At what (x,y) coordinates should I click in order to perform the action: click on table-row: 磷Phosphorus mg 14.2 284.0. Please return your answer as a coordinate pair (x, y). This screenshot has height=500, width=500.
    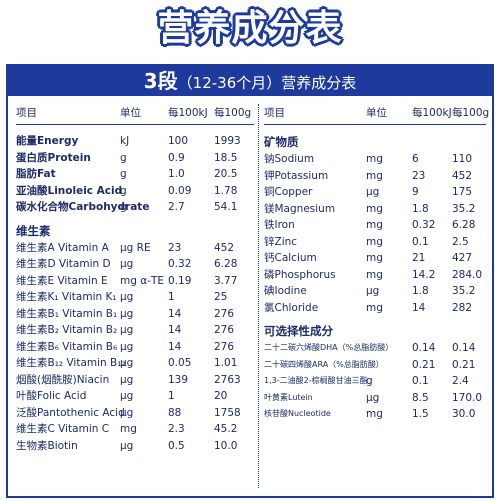
    Looking at the image, I should click on (375, 275).